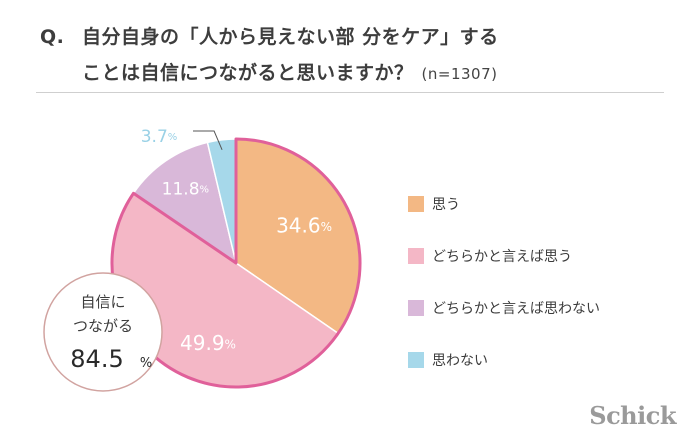 The height and width of the screenshot is (444, 700). What do you see at coordinates (159, 137) in the screenshot?
I see `slice-value-label: 3.7%` at bounding box center [159, 137].